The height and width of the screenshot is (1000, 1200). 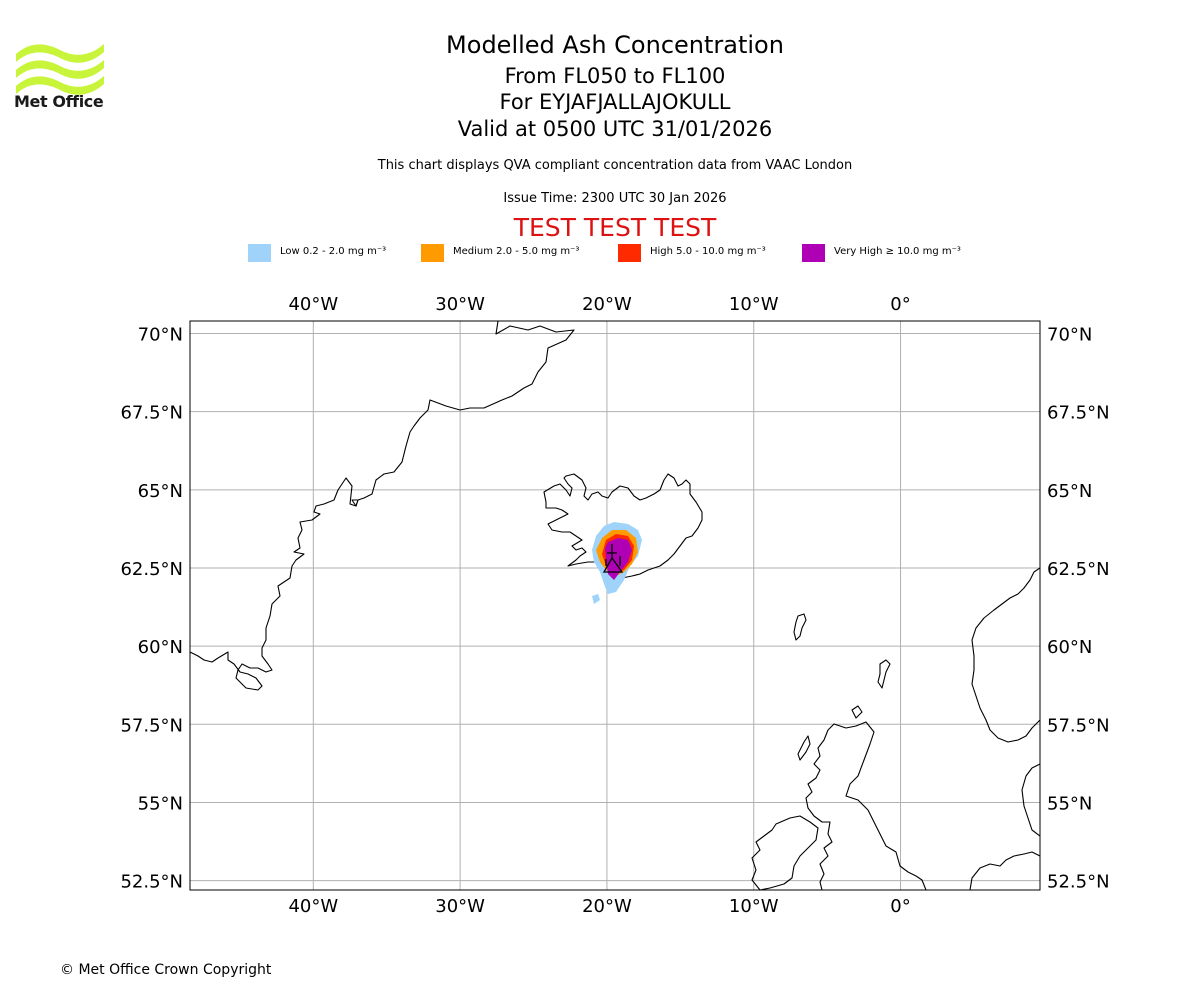 I want to click on legend-swatch-low, so click(x=259, y=253).